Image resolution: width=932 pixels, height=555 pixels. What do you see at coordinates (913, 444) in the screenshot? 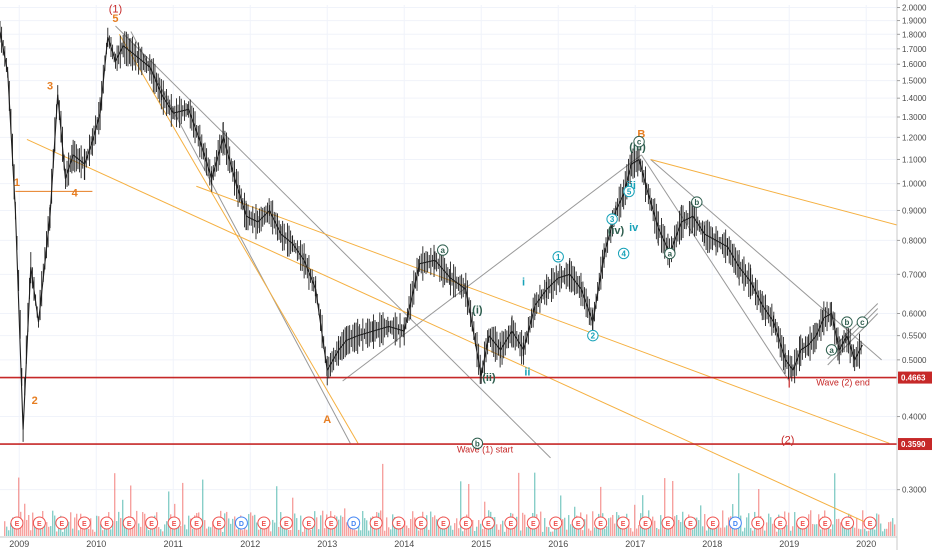
I see `price-level-label: 0.3590` at bounding box center [913, 444].